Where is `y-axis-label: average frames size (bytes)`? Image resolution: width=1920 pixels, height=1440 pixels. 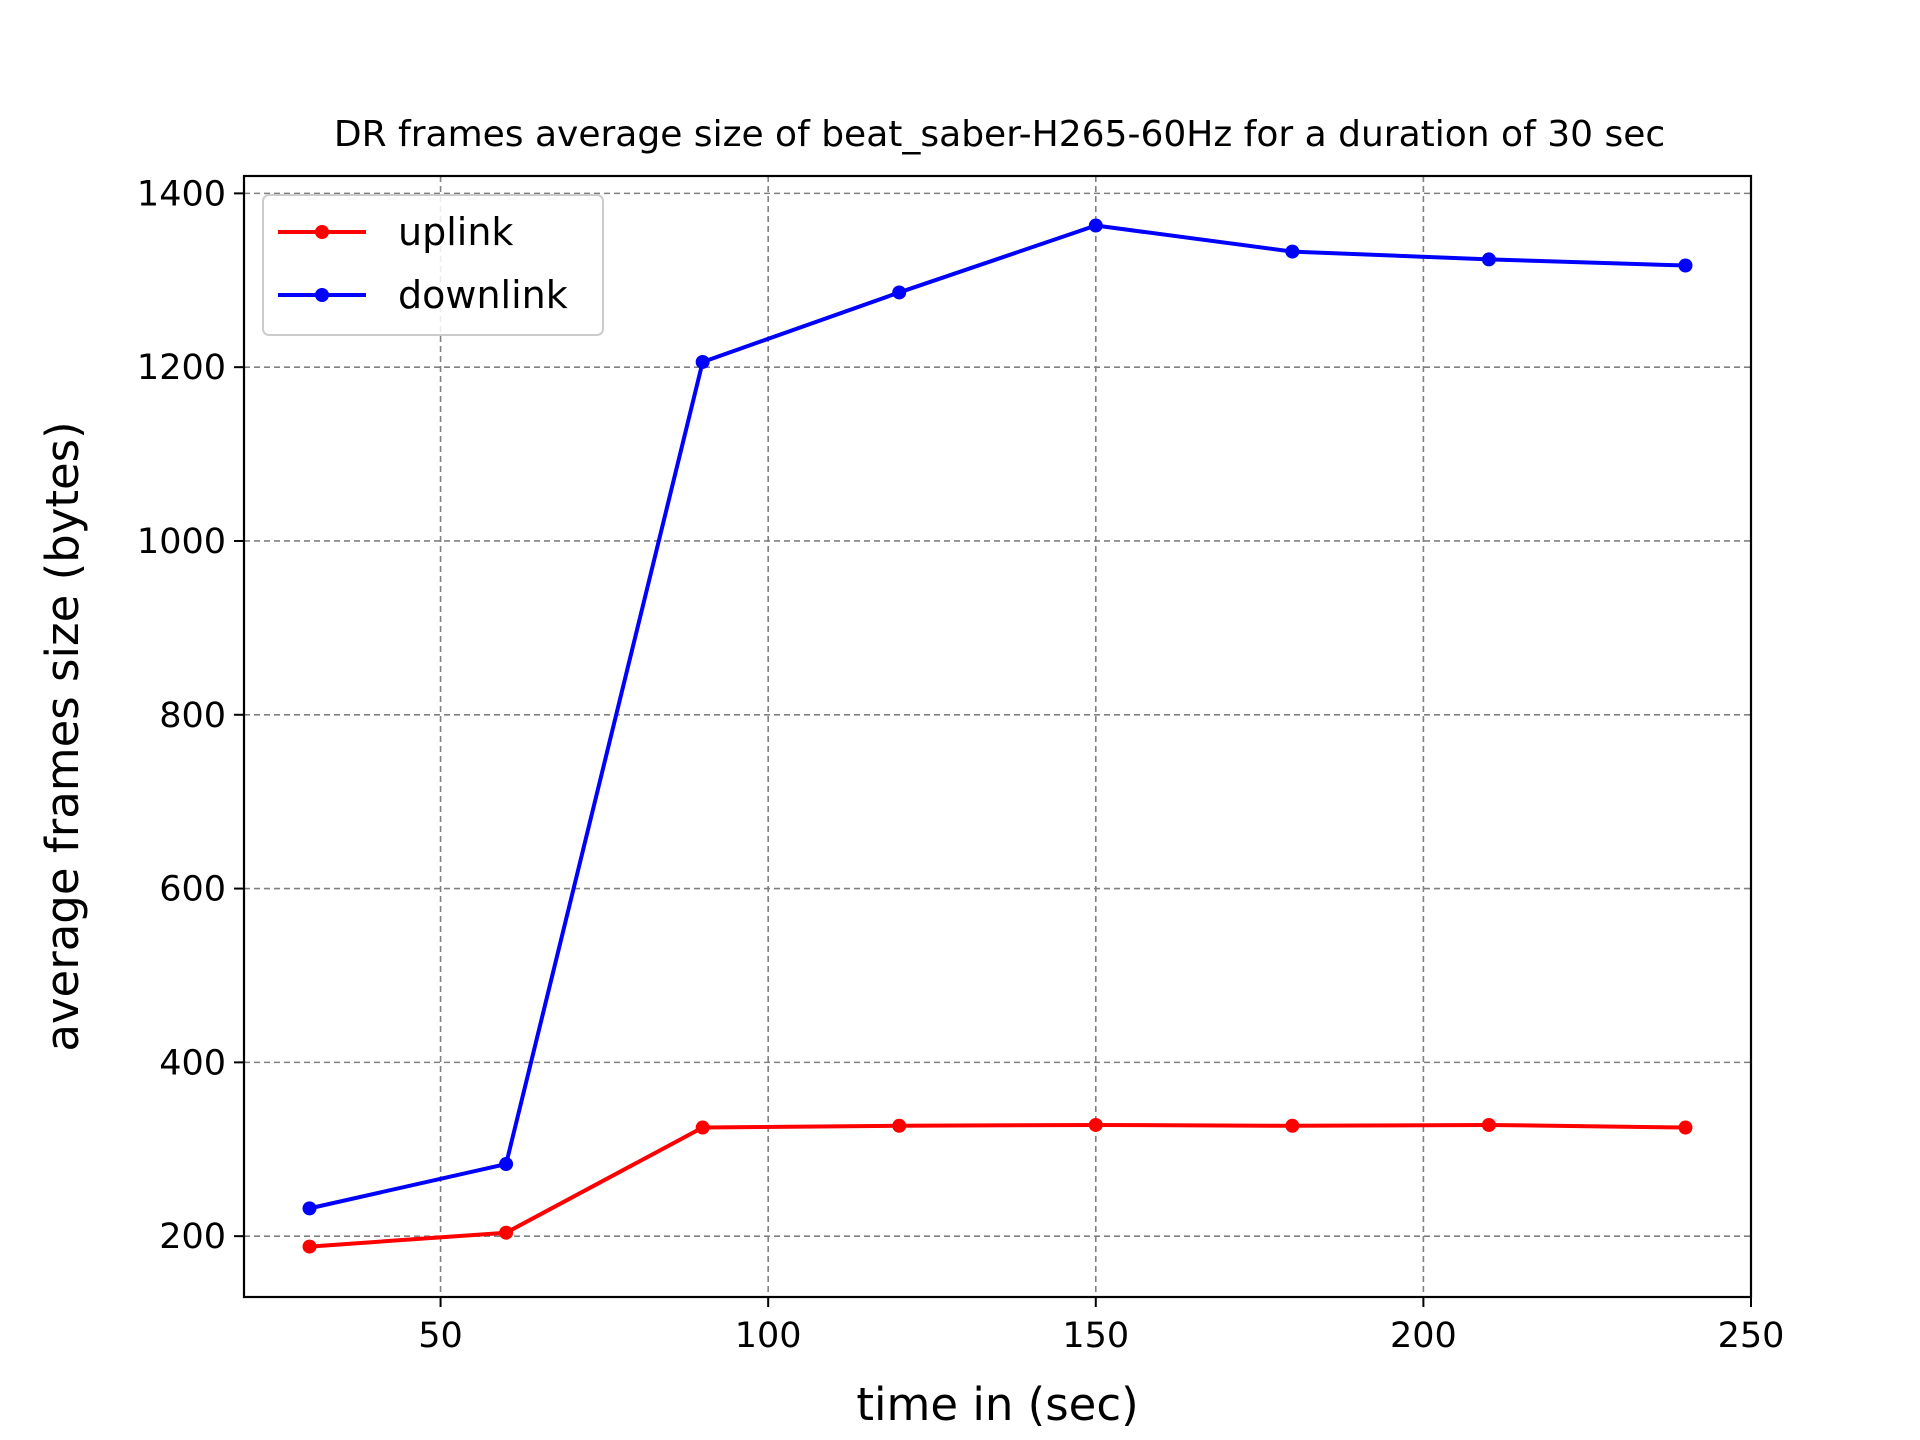
y-axis-label: average frames size (bytes) is located at coordinates (62, 736).